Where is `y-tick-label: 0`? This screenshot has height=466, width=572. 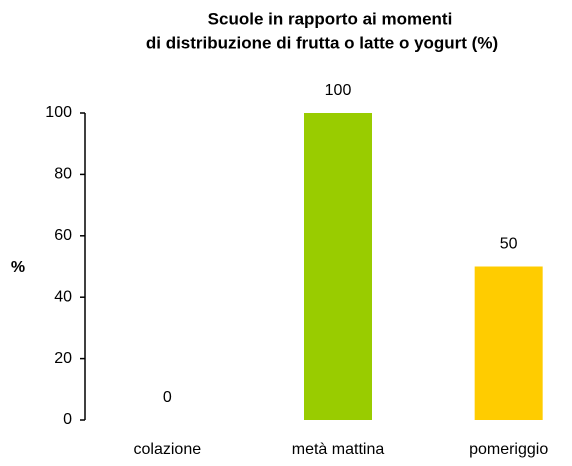 y-tick-label: 0 is located at coordinates (67, 419).